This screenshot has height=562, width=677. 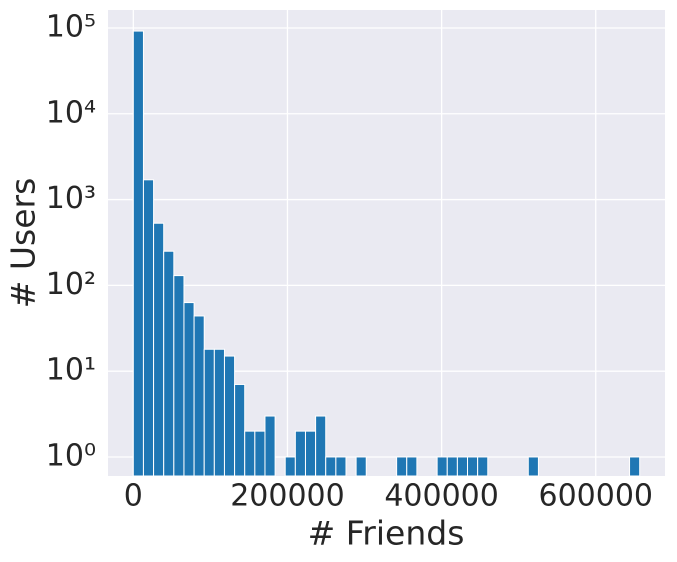 I want to click on y-tick-label: 10³, so click(x=71, y=198).